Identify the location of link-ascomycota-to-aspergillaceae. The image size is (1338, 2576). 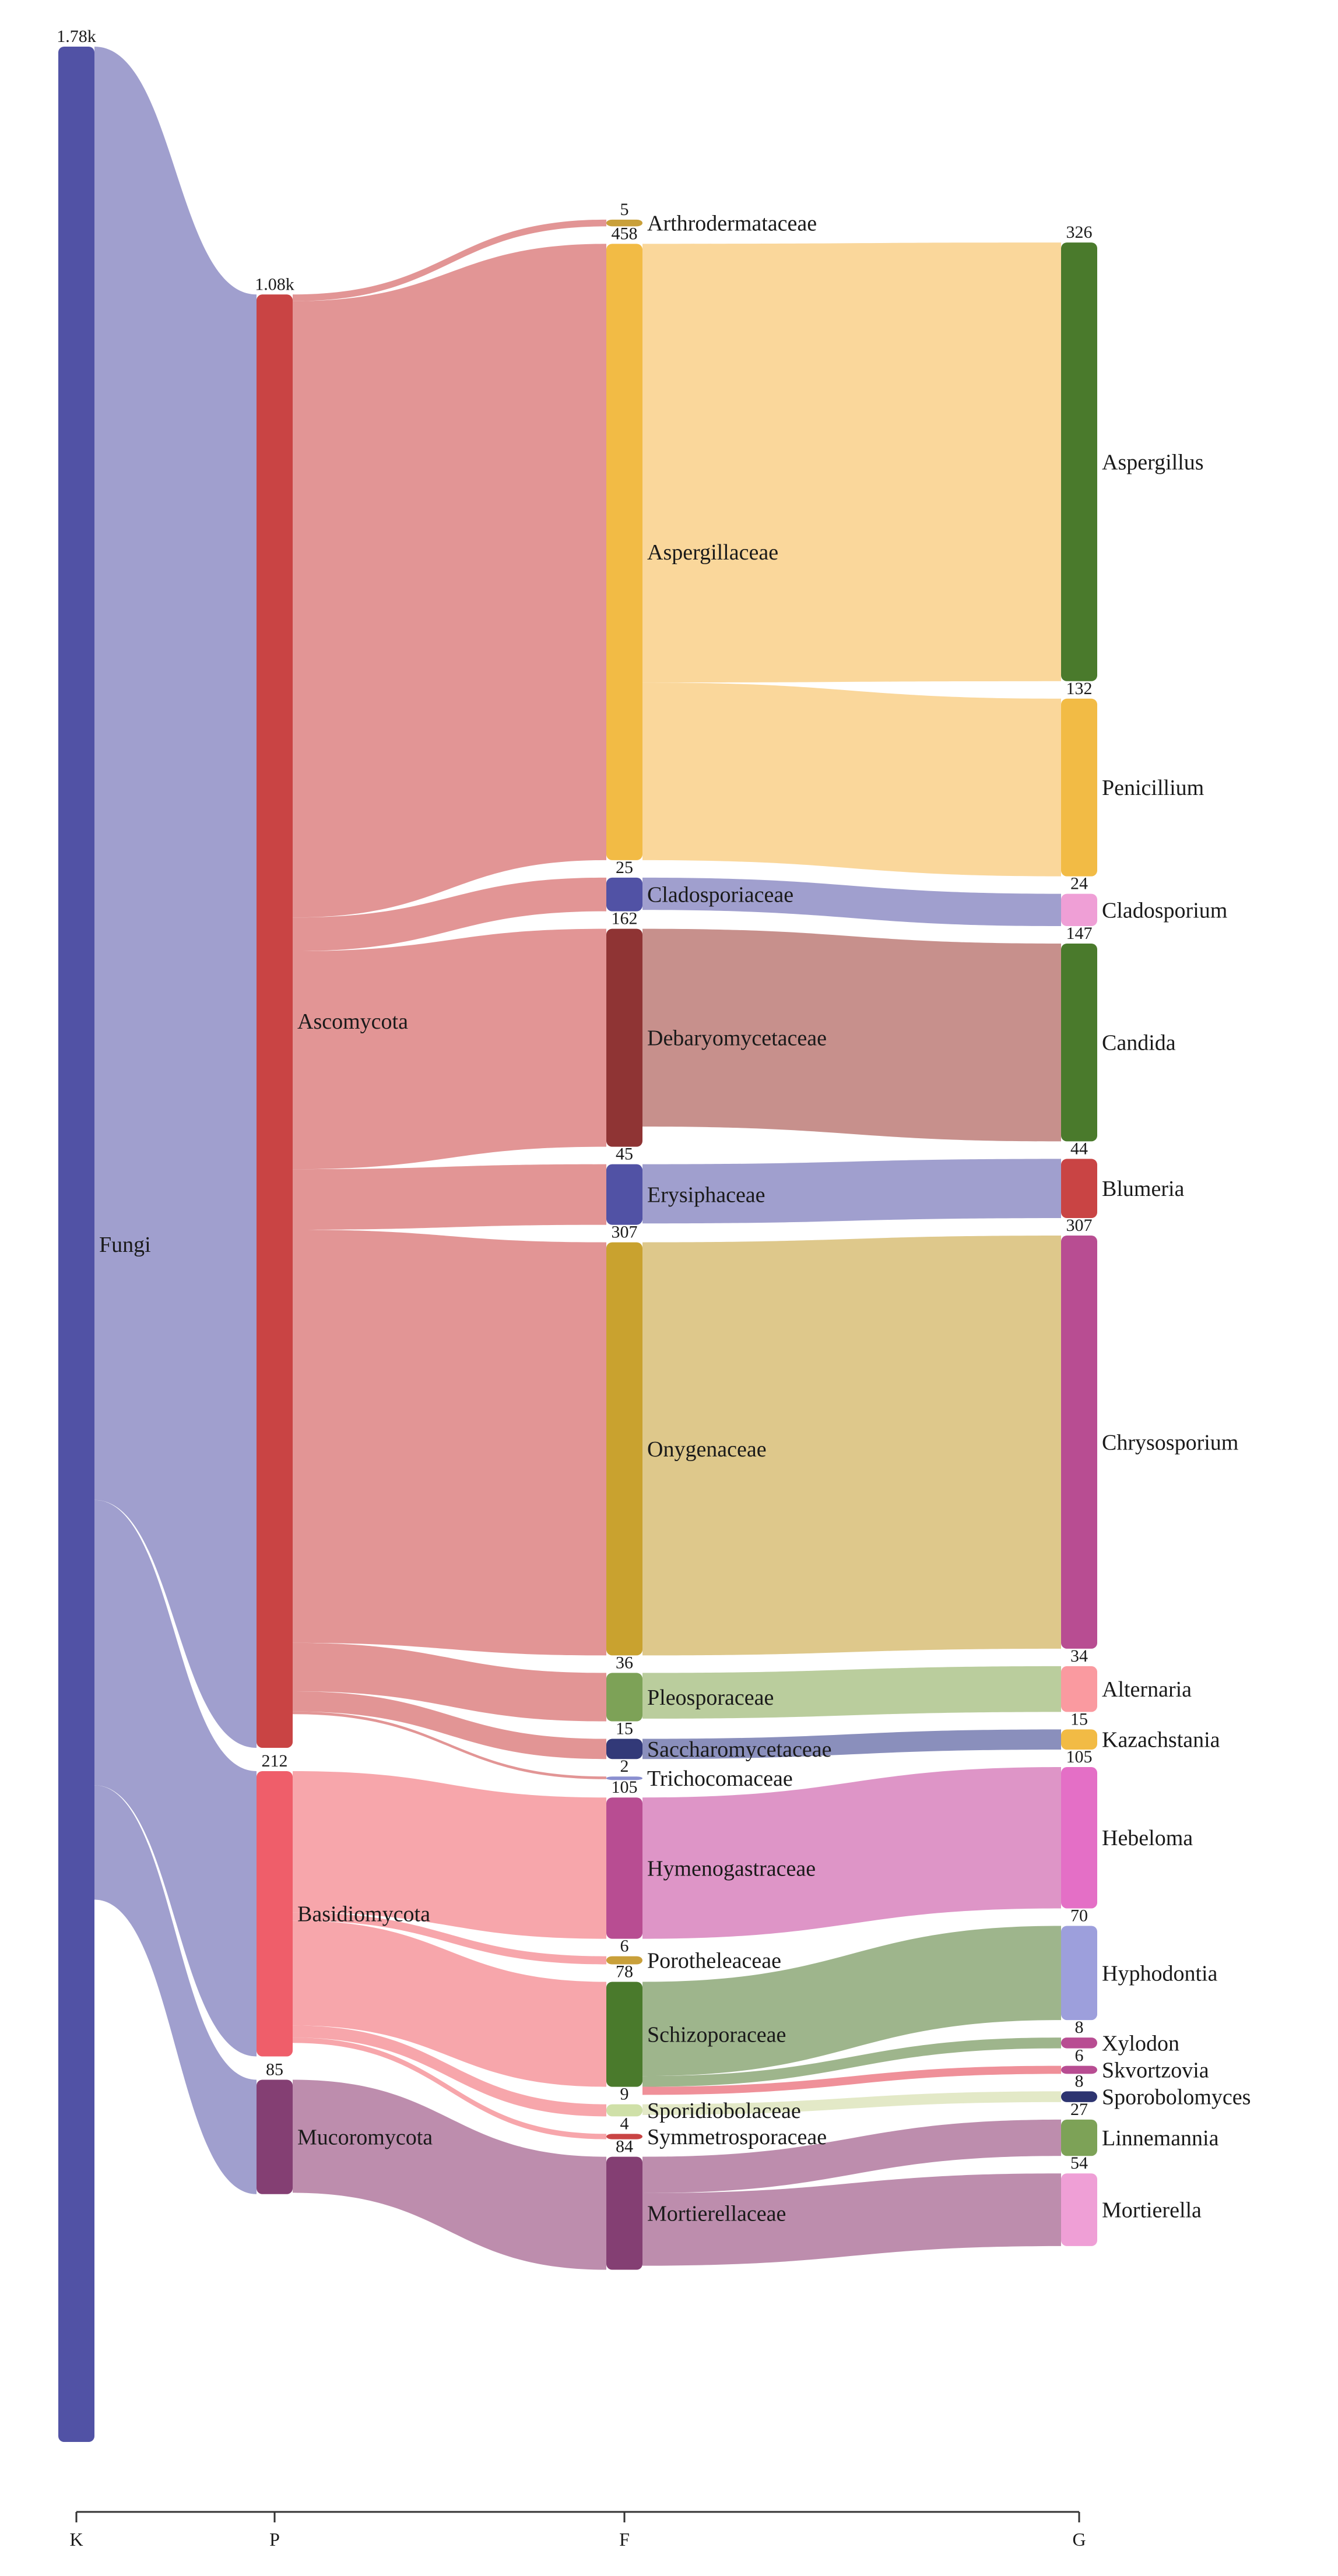
(449, 581).